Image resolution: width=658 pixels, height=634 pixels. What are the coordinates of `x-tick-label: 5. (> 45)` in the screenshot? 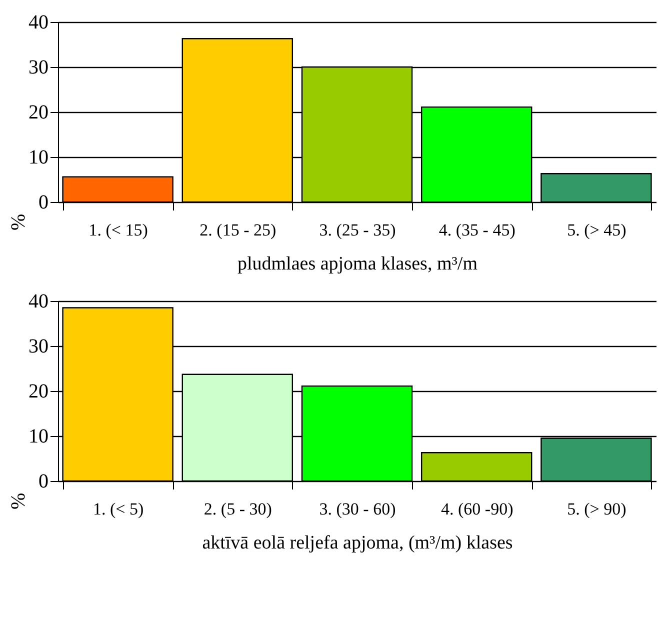 It's located at (596, 230).